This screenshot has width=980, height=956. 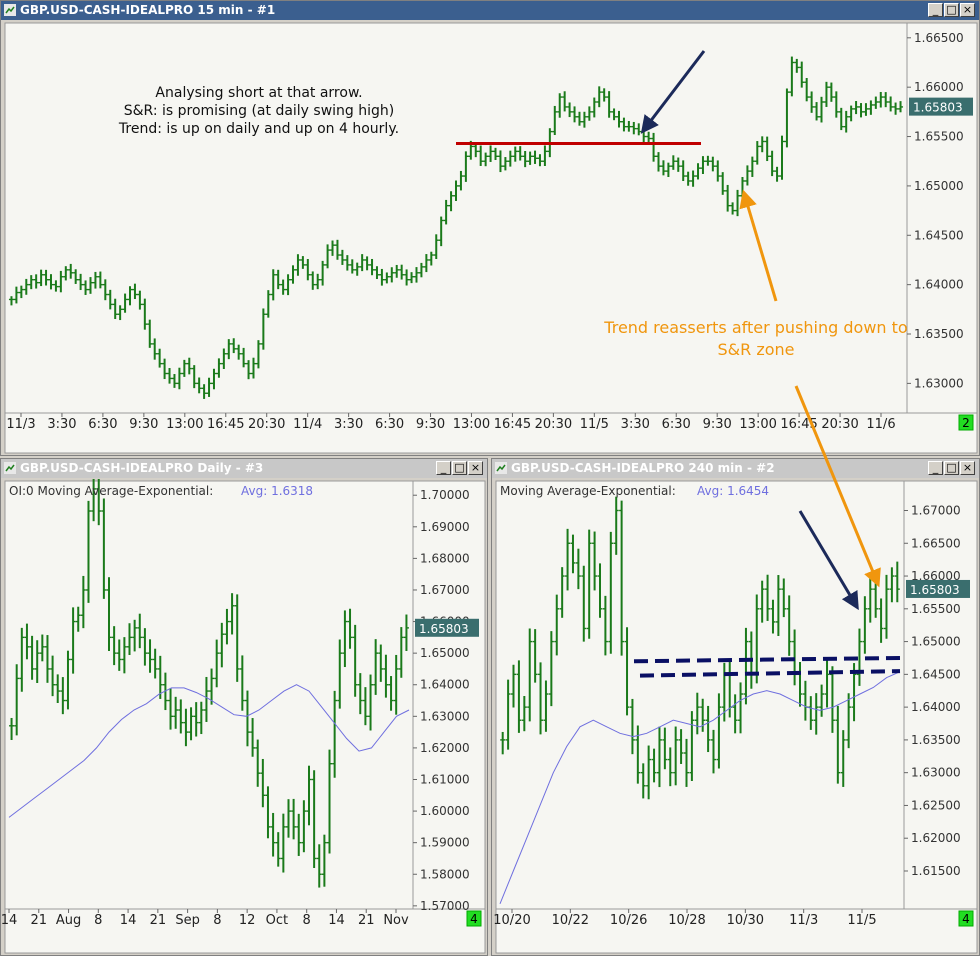 What do you see at coordinates (939, 235) in the screenshot?
I see `y-tick-label: 1.64500` at bounding box center [939, 235].